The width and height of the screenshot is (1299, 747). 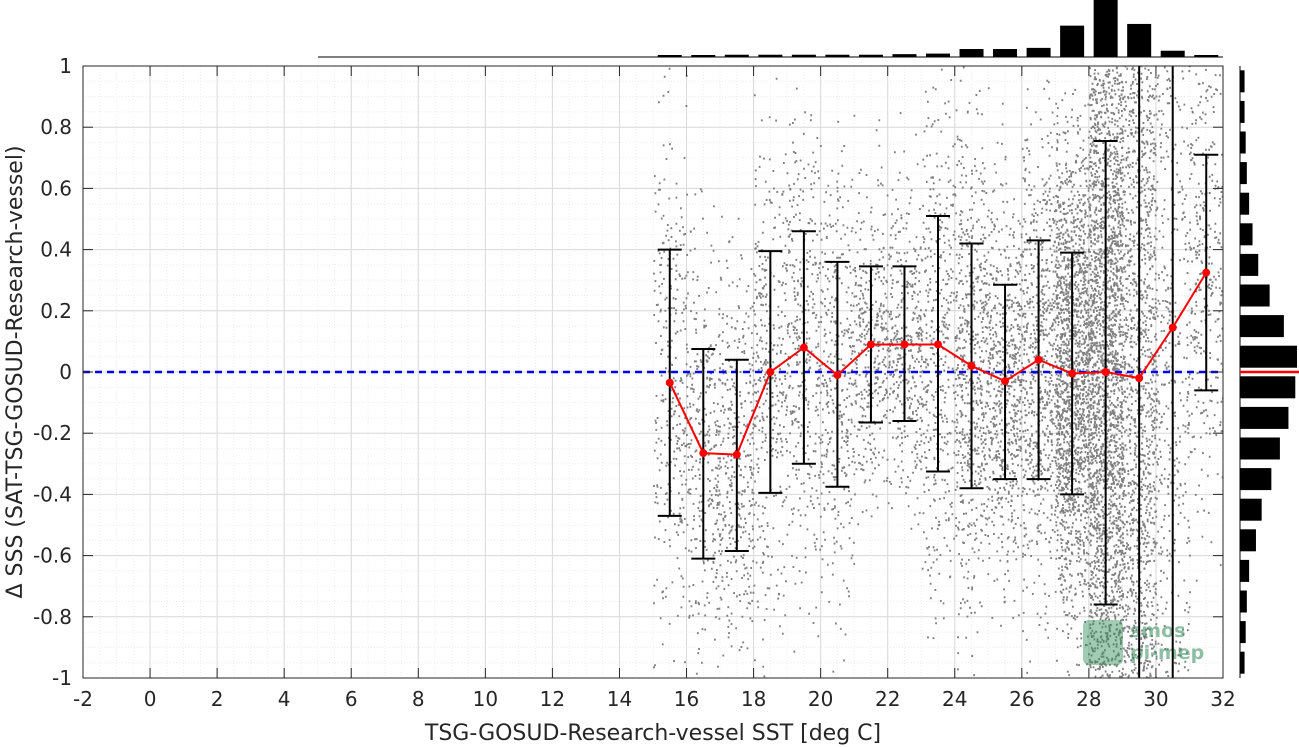 What do you see at coordinates (150, 699) in the screenshot?
I see `x-tick-label: 0` at bounding box center [150, 699].